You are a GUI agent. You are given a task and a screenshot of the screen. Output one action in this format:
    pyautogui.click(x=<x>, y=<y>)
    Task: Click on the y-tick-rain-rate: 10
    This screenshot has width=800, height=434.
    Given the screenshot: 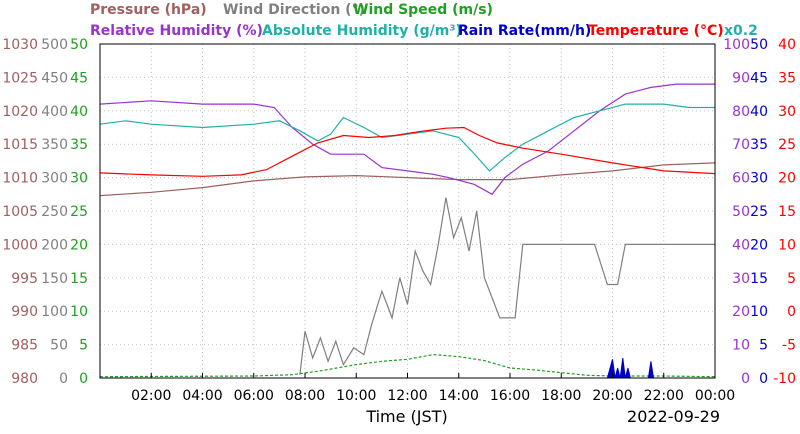 What is the action you would take?
    pyautogui.click(x=759, y=312)
    